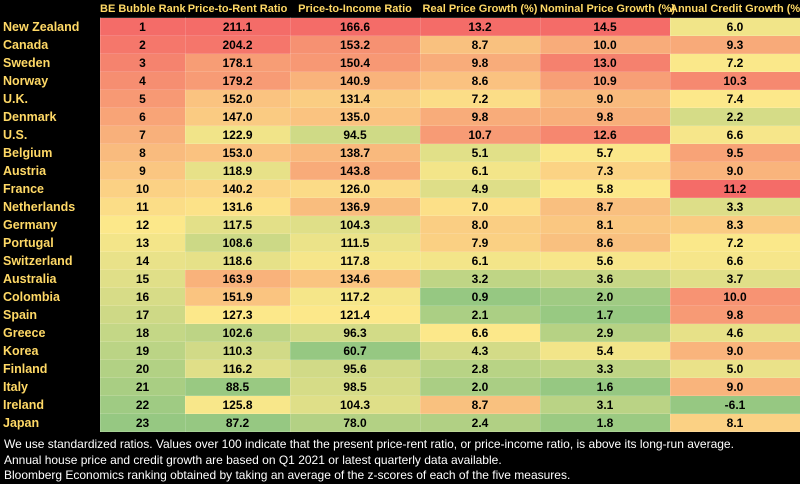 Image resolution: width=800 pixels, height=484 pixels. Describe the element at coordinates (50, 404) in the screenshot. I see `country-cell: Ireland` at that location.